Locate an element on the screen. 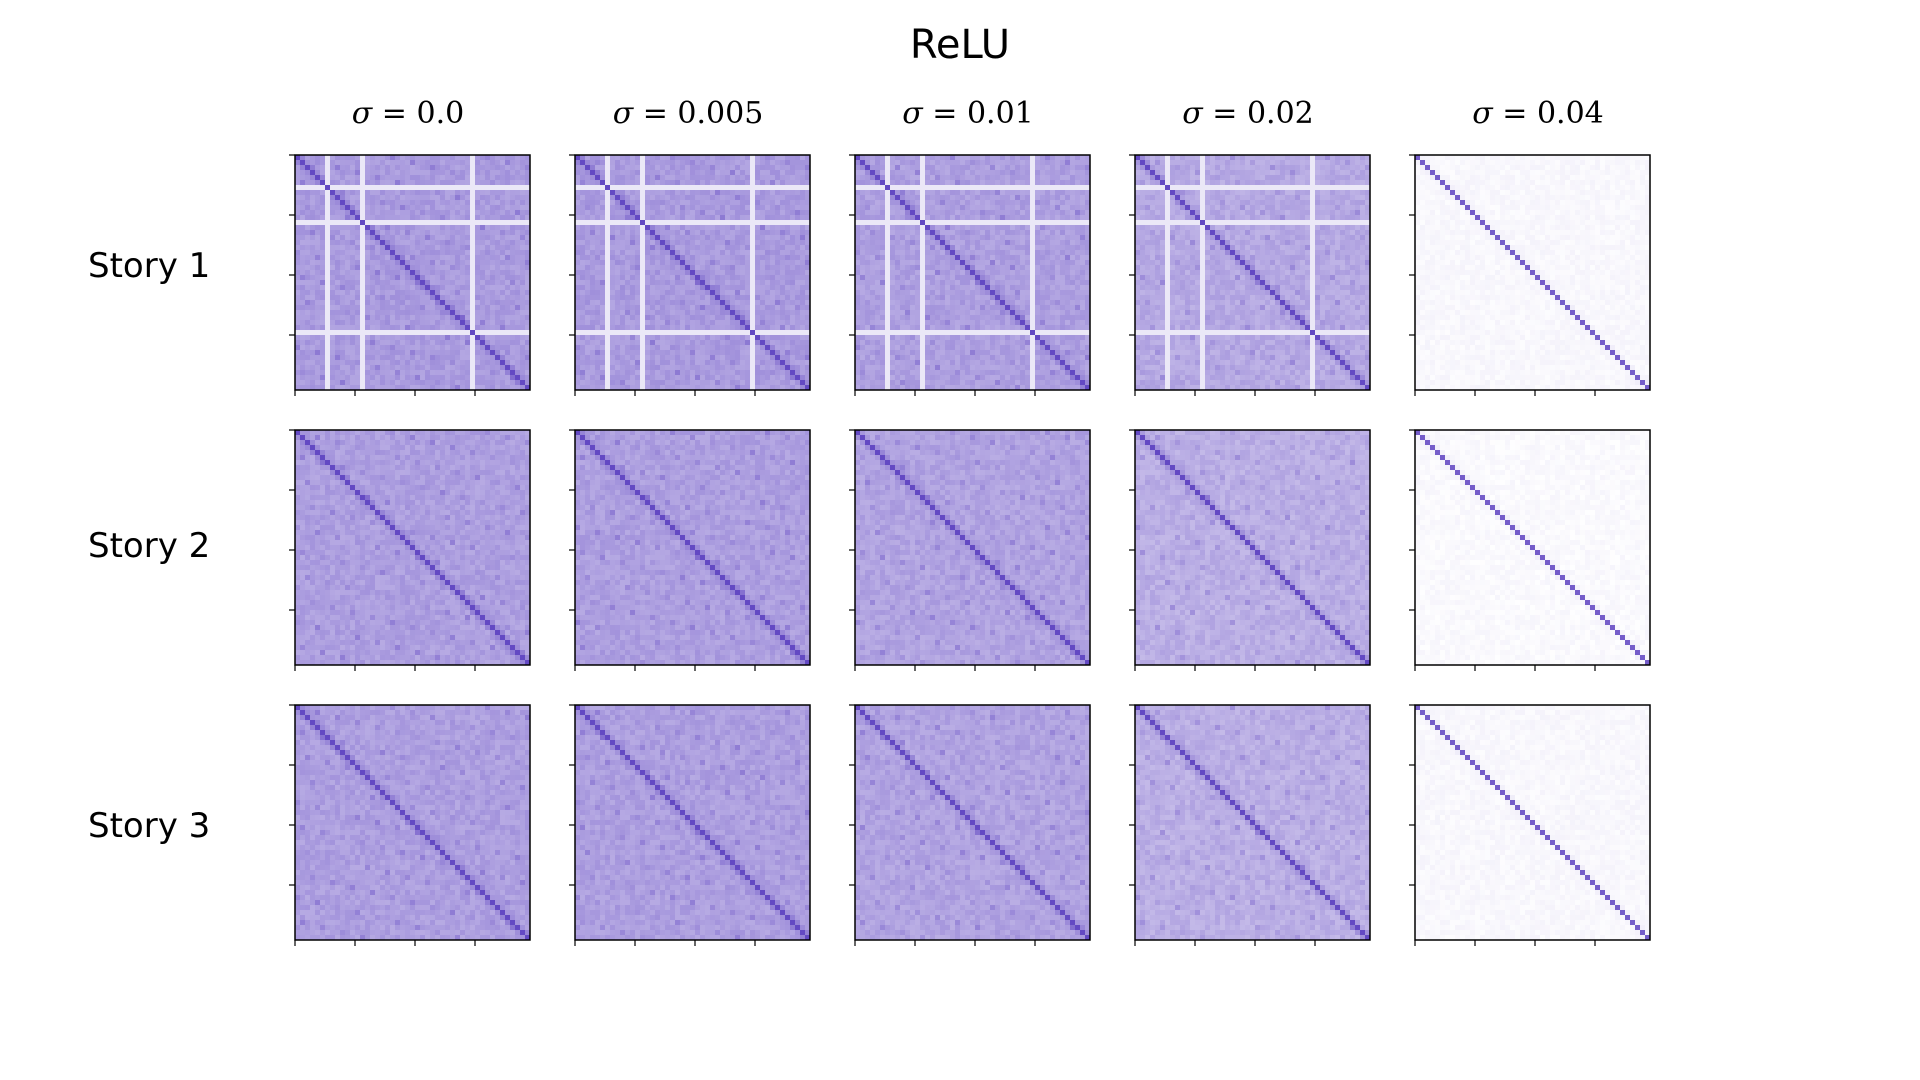 The image size is (1920, 1080). column-header-3: σ = 0.02 is located at coordinates (1248, 113).